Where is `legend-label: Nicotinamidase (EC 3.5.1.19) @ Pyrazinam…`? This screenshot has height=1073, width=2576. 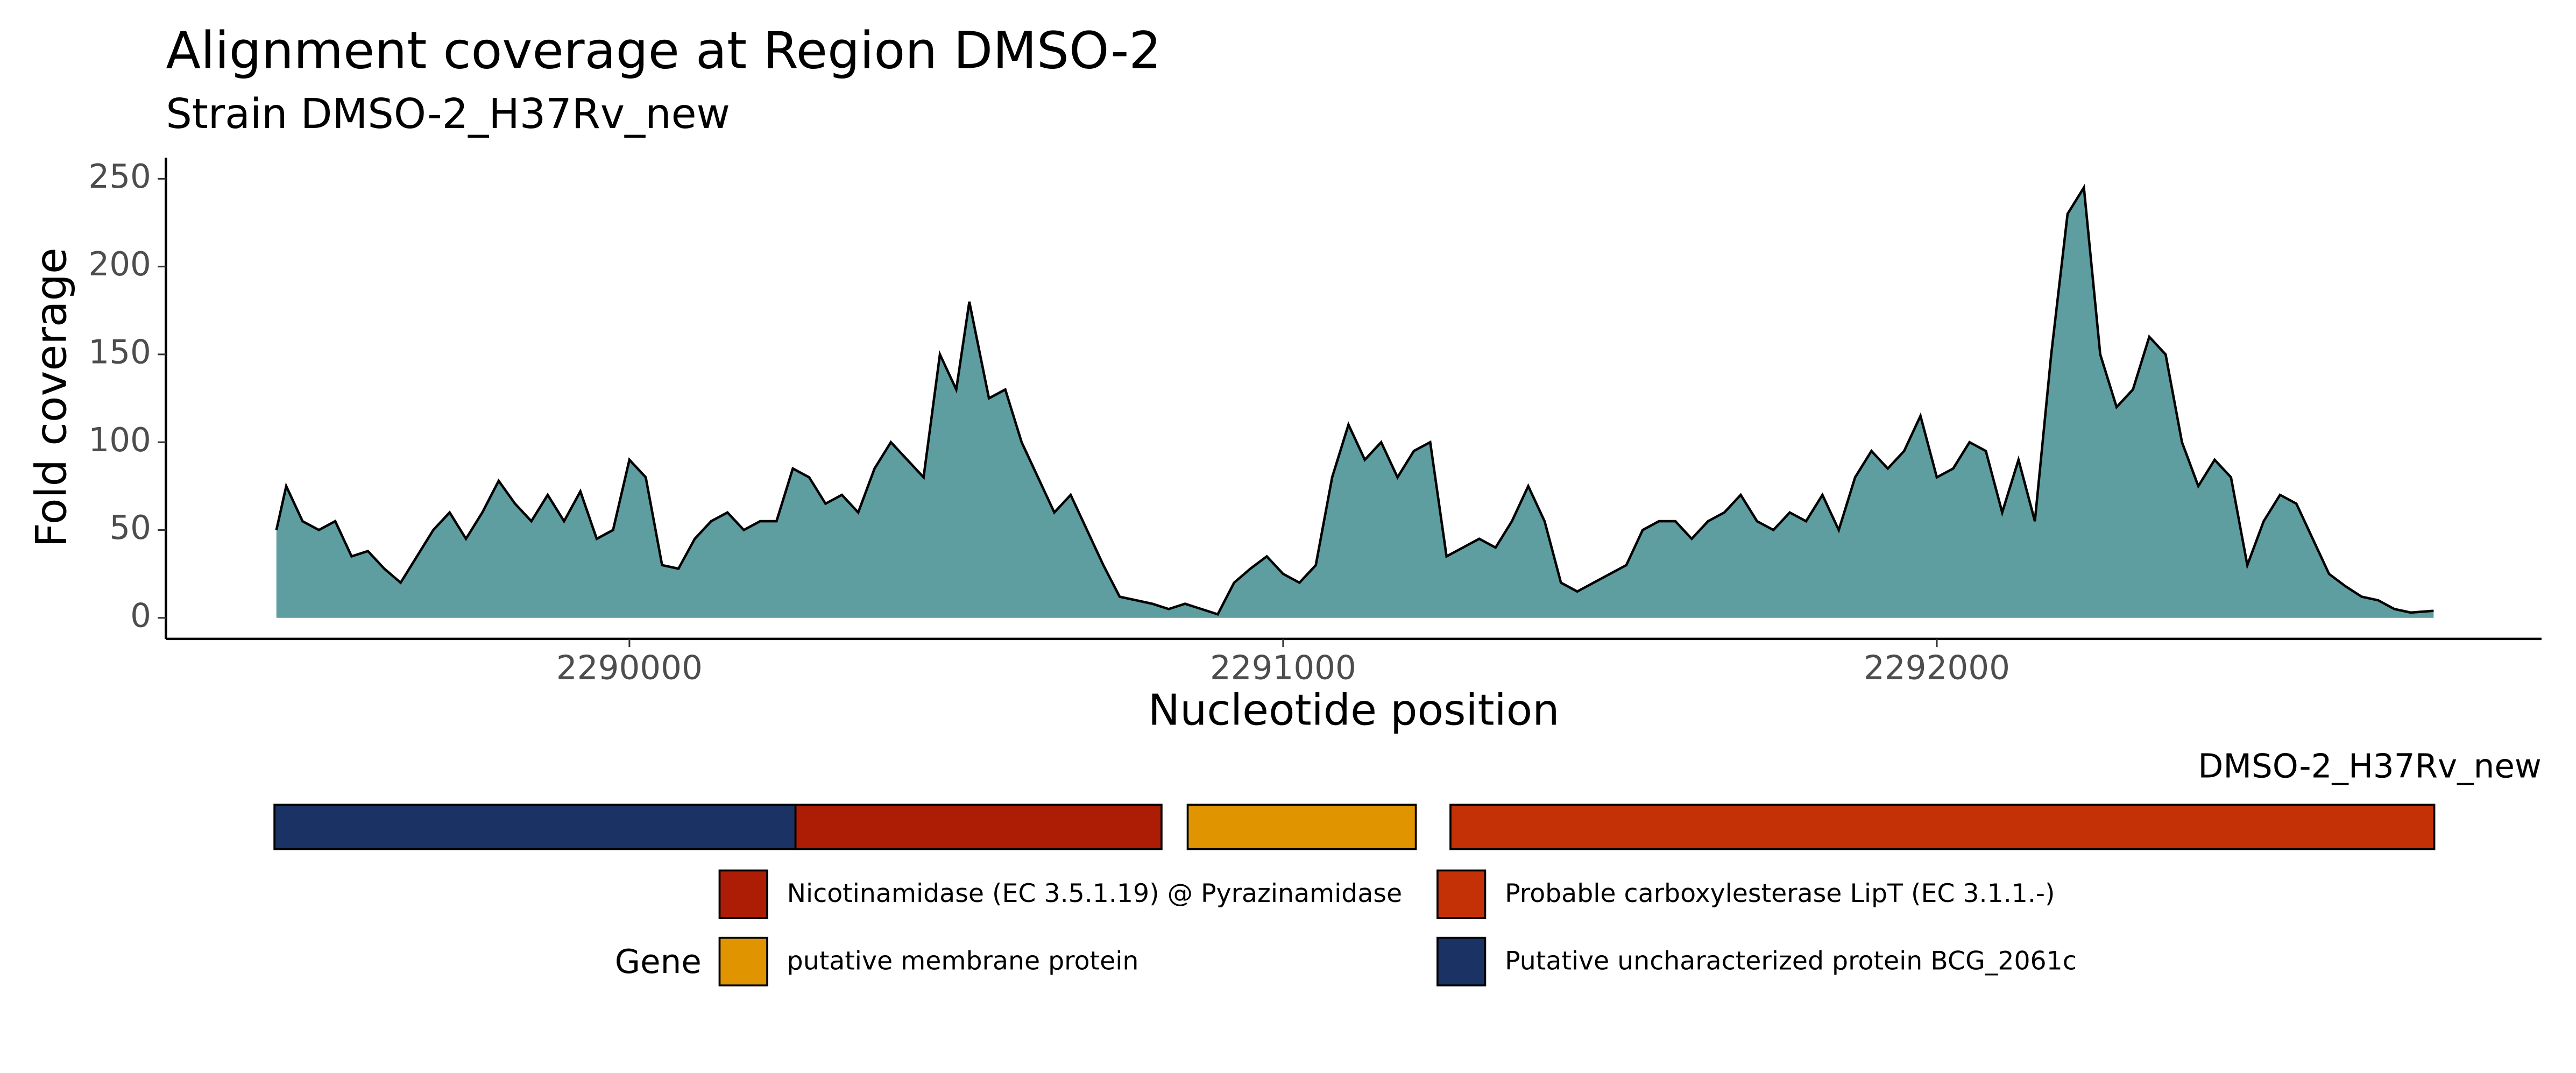
legend-label: Nicotinamidase (EC 3.5.1.19) @ Pyrazinam… is located at coordinates (1094, 893).